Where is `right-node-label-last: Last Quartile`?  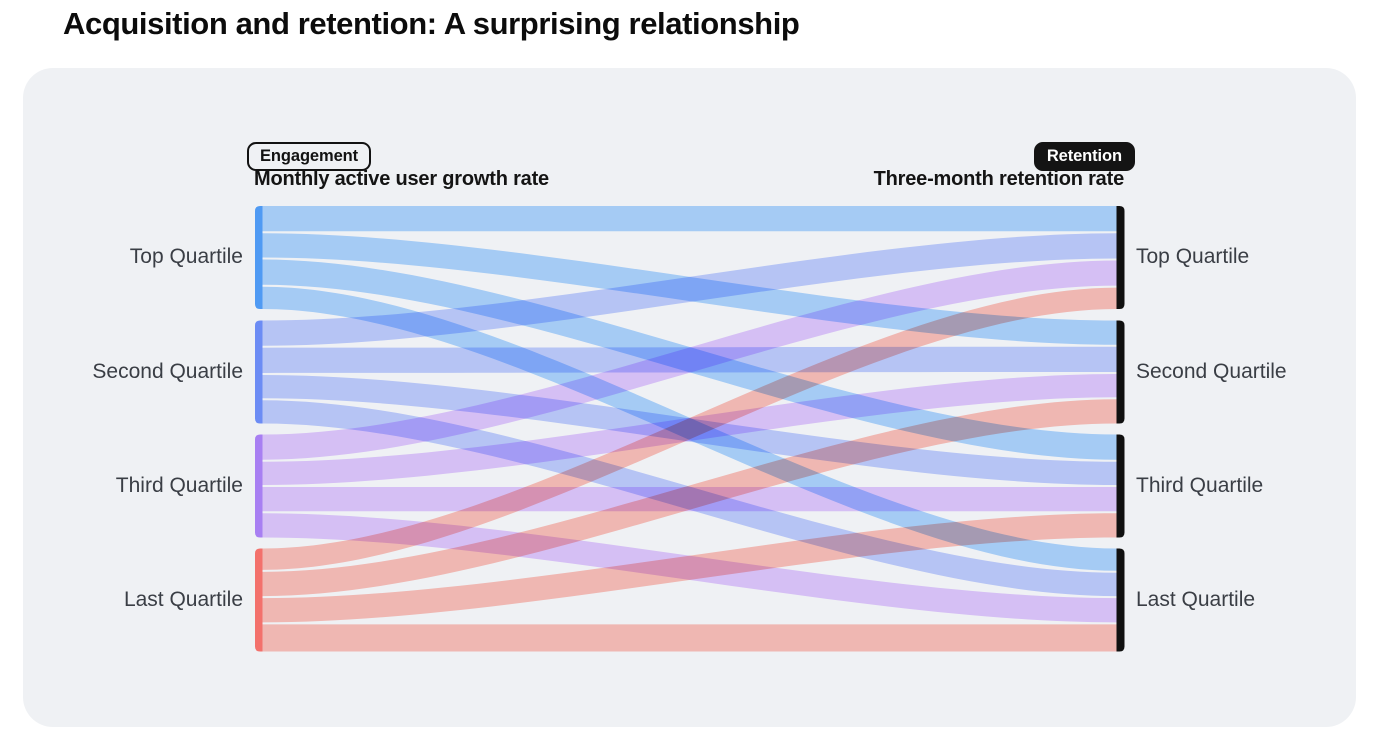 right-node-label-last: Last Quartile is located at coordinates (1196, 599).